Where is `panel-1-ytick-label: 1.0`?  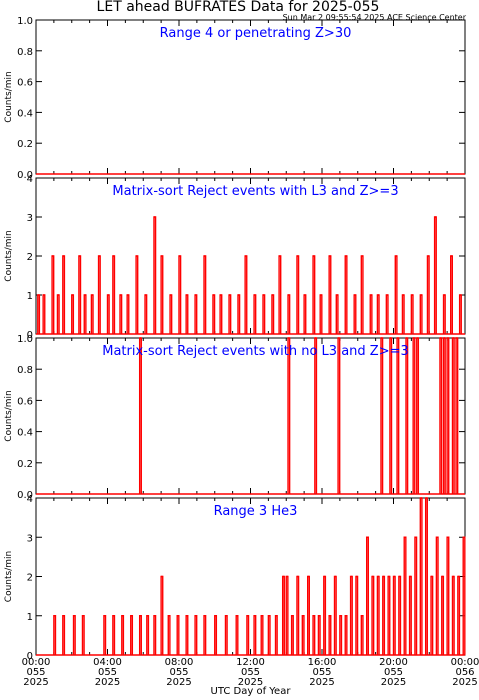
panel-1-ytick-label: 1.0 is located at coordinates (25, 21).